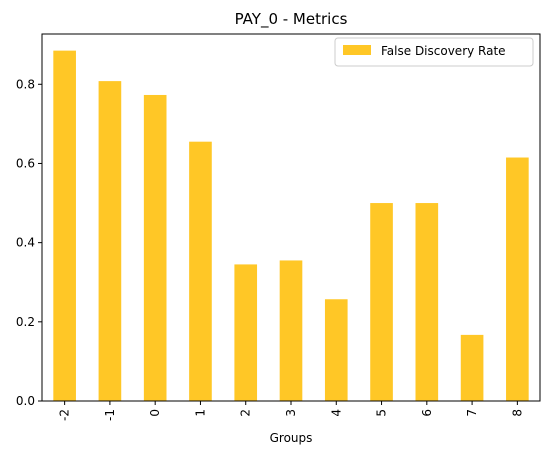 The image size is (547, 454). What do you see at coordinates (25, 163) in the screenshot?
I see `y-tick-label: 0.6` at bounding box center [25, 163].